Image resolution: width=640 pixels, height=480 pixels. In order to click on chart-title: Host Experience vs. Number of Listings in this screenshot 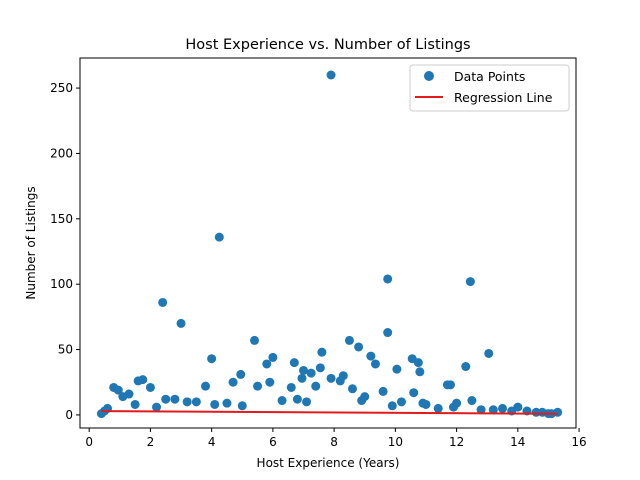, I will do `click(327, 45)`.